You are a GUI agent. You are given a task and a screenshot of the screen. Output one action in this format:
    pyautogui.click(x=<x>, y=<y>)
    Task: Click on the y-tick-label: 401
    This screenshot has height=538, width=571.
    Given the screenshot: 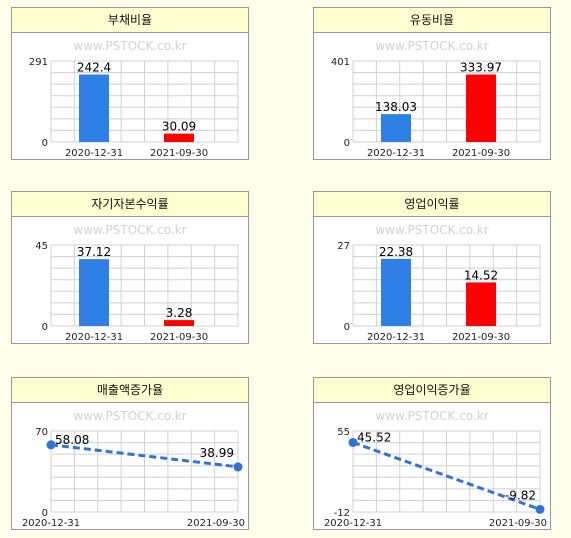 What is the action you would take?
    pyautogui.click(x=340, y=62)
    